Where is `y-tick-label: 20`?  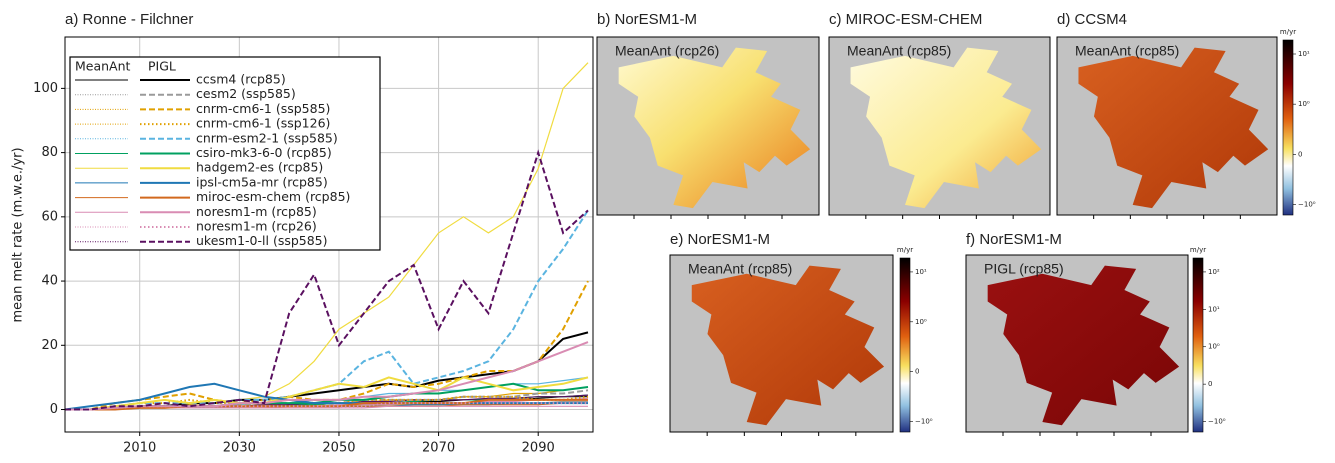 y-tick-label: 20 is located at coordinates (49, 345).